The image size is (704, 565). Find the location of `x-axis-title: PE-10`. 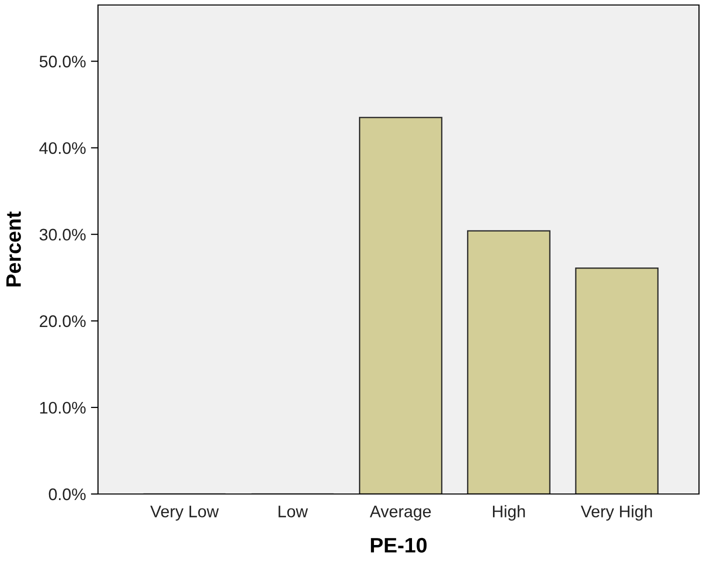

x-axis-title: PE-10 is located at coordinates (398, 545).